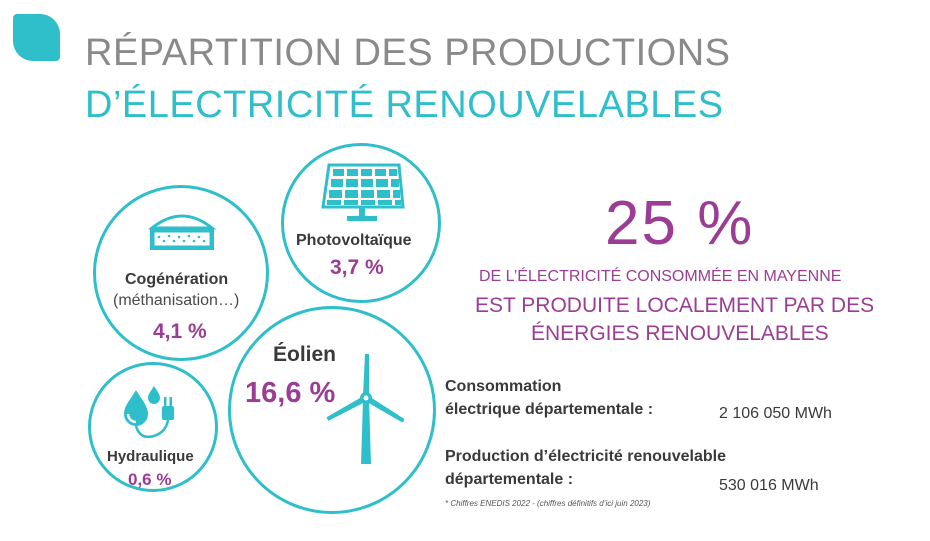  I want to click on eolien-label: Éolien, so click(305, 354).